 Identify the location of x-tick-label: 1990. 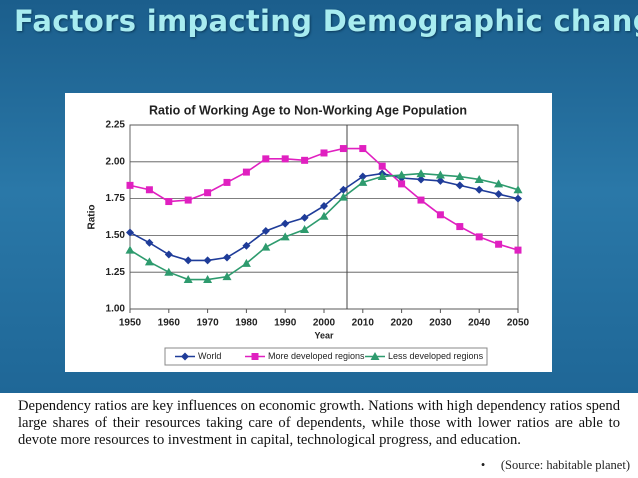
(285, 323).